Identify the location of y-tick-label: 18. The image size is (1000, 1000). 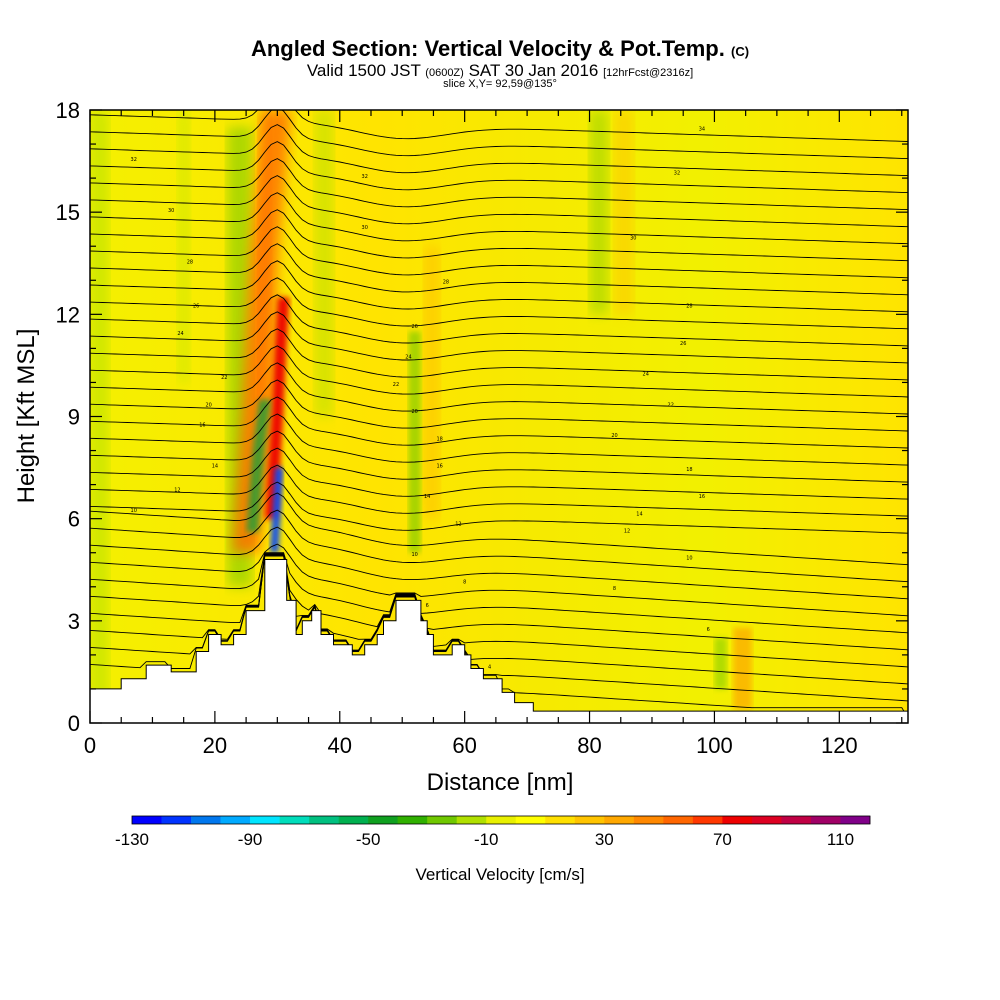
(68, 110).